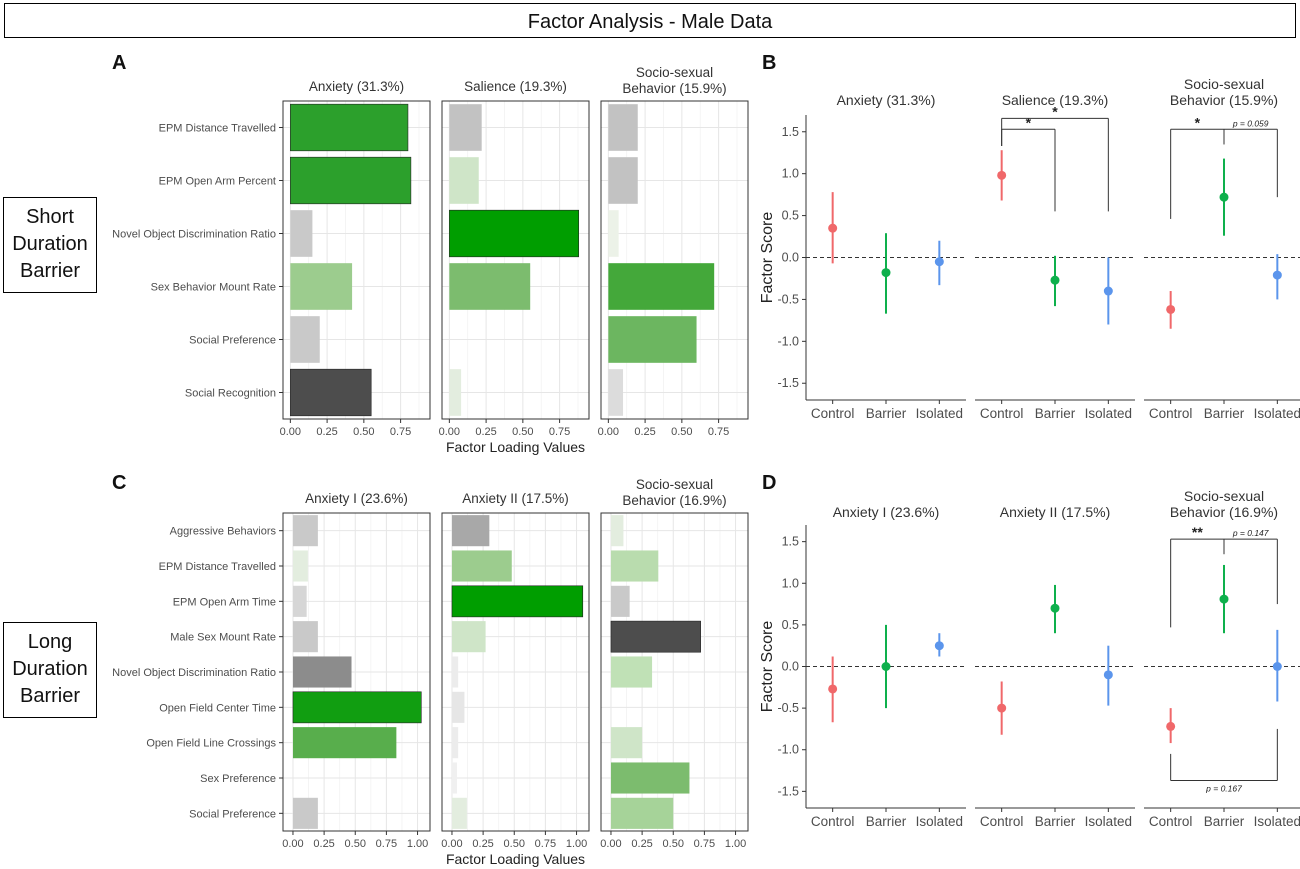 The height and width of the screenshot is (869, 1300). What do you see at coordinates (213, 288) in the screenshot?
I see `category-label: Sex Behavior Mount Rate` at bounding box center [213, 288].